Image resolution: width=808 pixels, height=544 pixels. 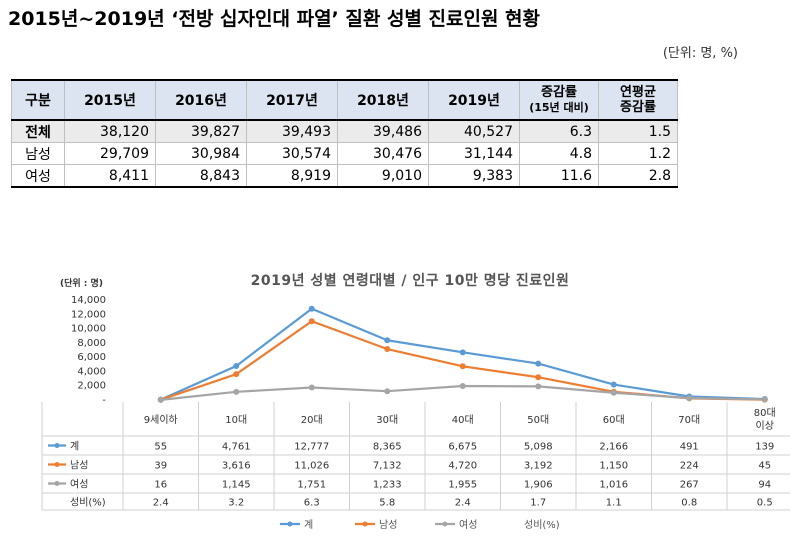 What do you see at coordinates (410, 281) in the screenshot?
I see `chart-title: 2019년 성별 연령대별 / 인구 10만 명당 진료인원` at bounding box center [410, 281].